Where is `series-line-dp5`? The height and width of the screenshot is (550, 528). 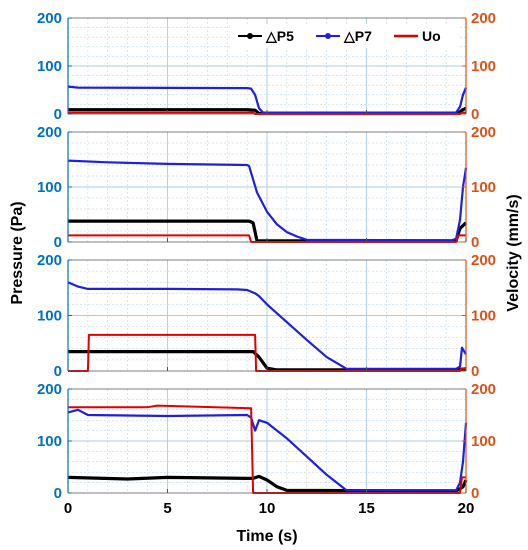
series-line-dp5 is located at coordinates (268, 231).